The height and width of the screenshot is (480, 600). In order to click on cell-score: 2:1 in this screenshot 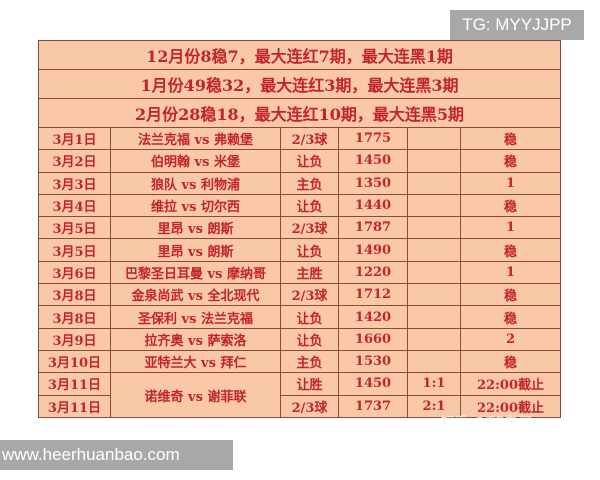, I will do `click(434, 406)`.